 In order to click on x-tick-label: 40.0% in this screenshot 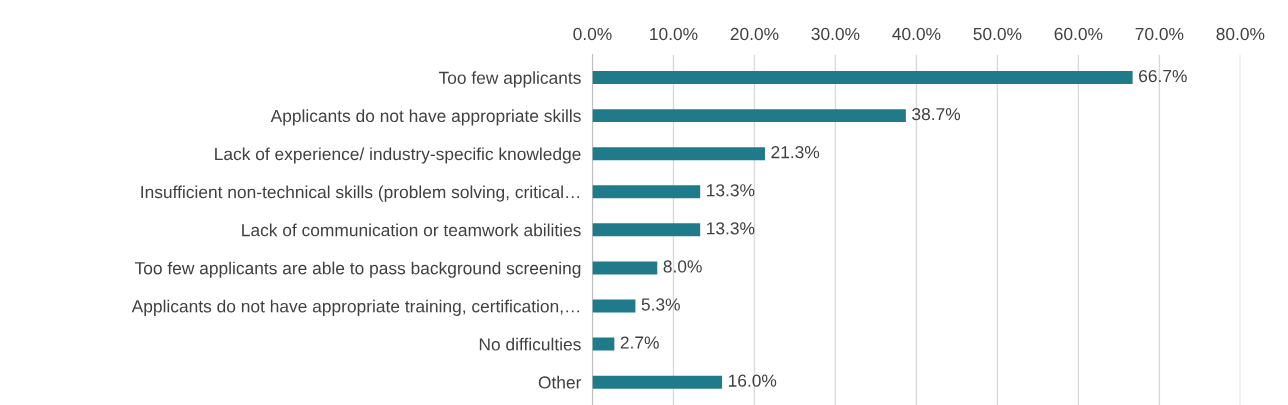, I will do `click(916, 34)`.